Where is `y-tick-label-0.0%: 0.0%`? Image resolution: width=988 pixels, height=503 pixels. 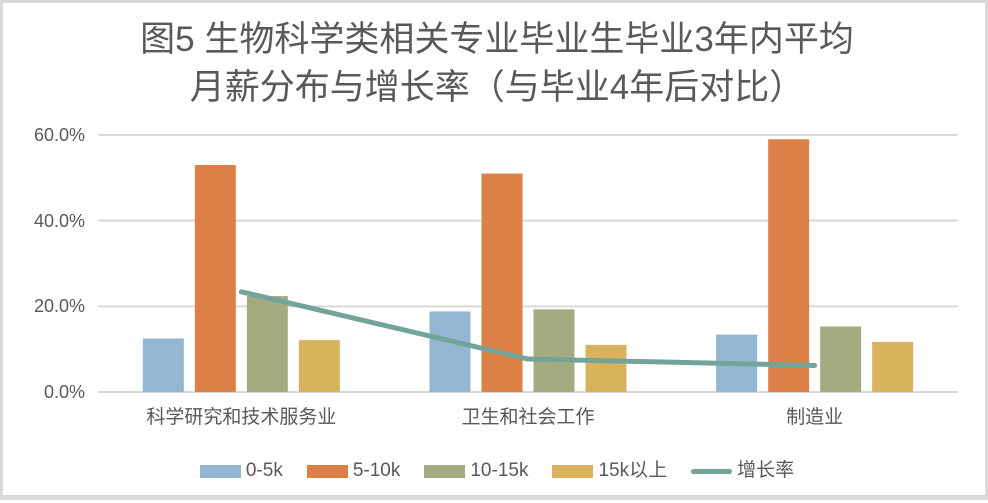 y-tick-label-0.0%: 0.0% is located at coordinates (64, 392).